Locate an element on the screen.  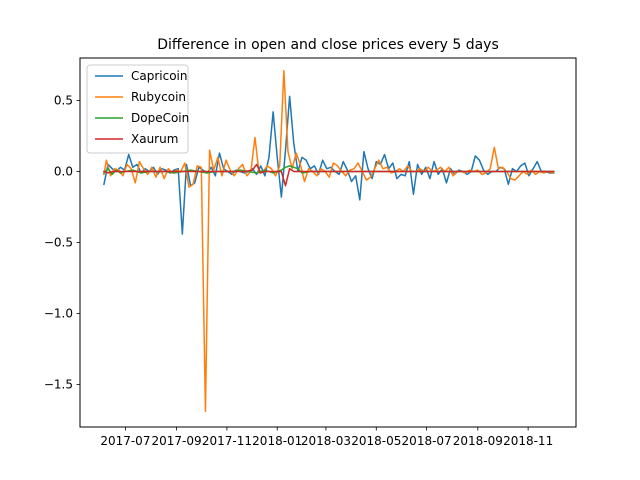
legend: Capricoin Rubycoin DopeCoin Xaurum is located at coordinates (137, 109).